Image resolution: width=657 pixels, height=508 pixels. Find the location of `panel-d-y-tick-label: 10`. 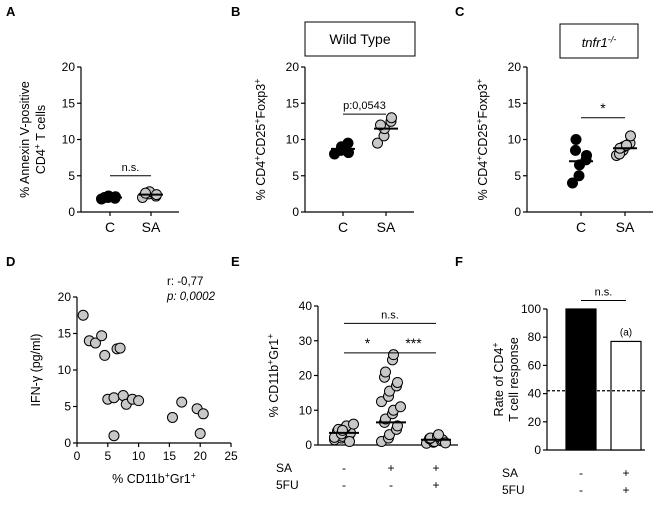

panel-d-y-tick-label: 10 is located at coordinates (65, 370).